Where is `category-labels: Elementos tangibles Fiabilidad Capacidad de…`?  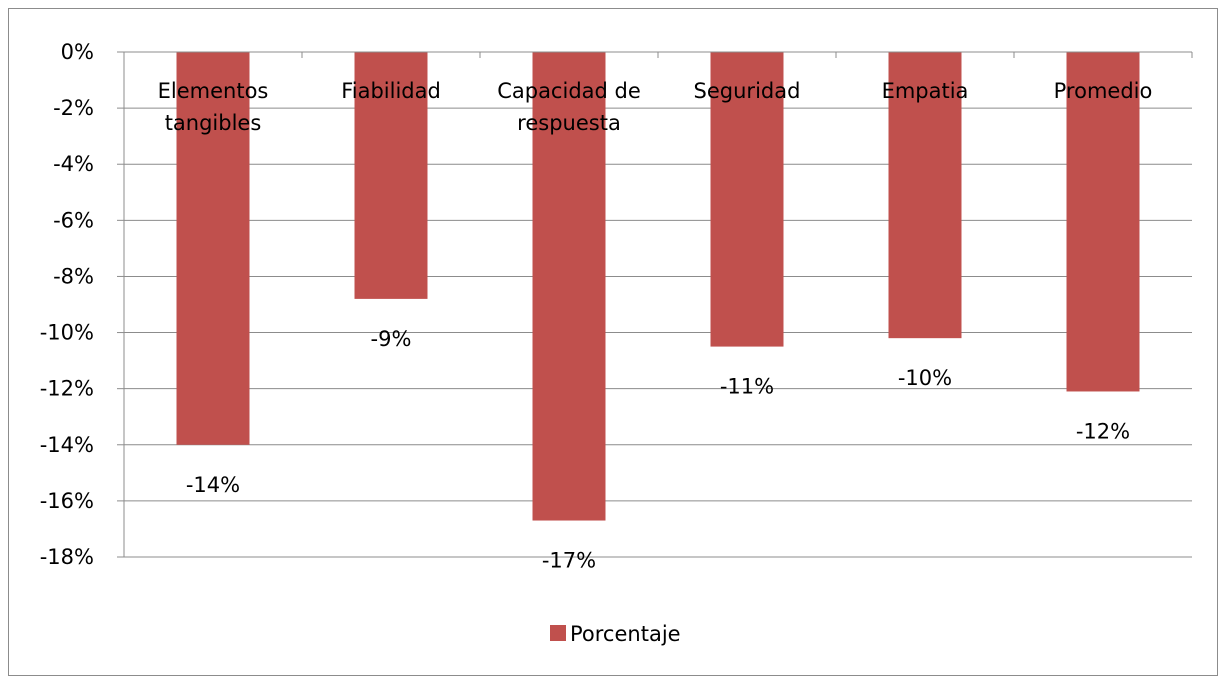
category-labels: Elementos tangibles Fiabilidad Capacidad de… is located at coordinates (655, 107).